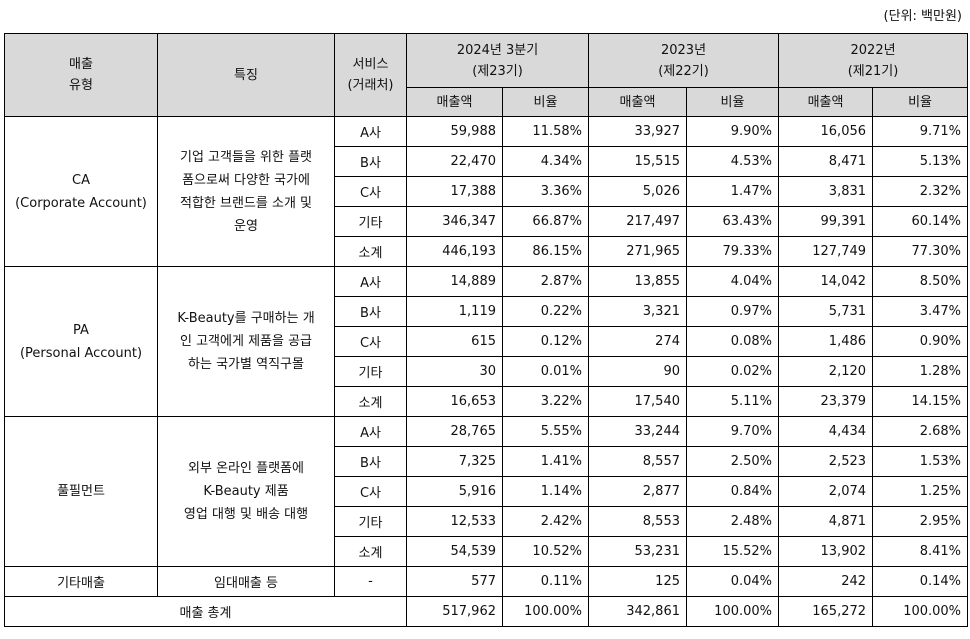  What do you see at coordinates (370, 371) in the screenshot?
I see `service-cell: 기타` at bounding box center [370, 371].